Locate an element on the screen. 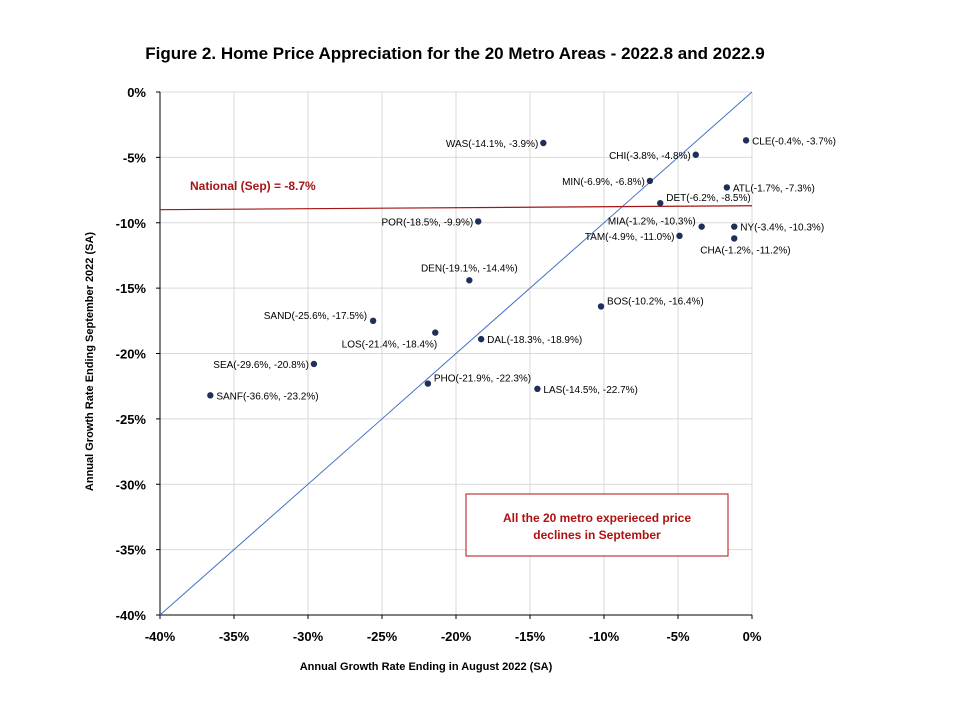  x-tick-label: -30% is located at coordinates (308, 636).